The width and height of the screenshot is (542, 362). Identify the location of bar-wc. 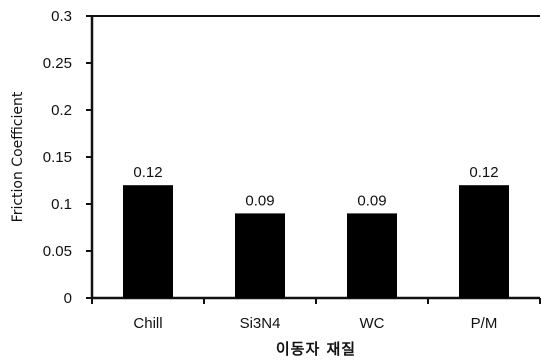
(372, 255).